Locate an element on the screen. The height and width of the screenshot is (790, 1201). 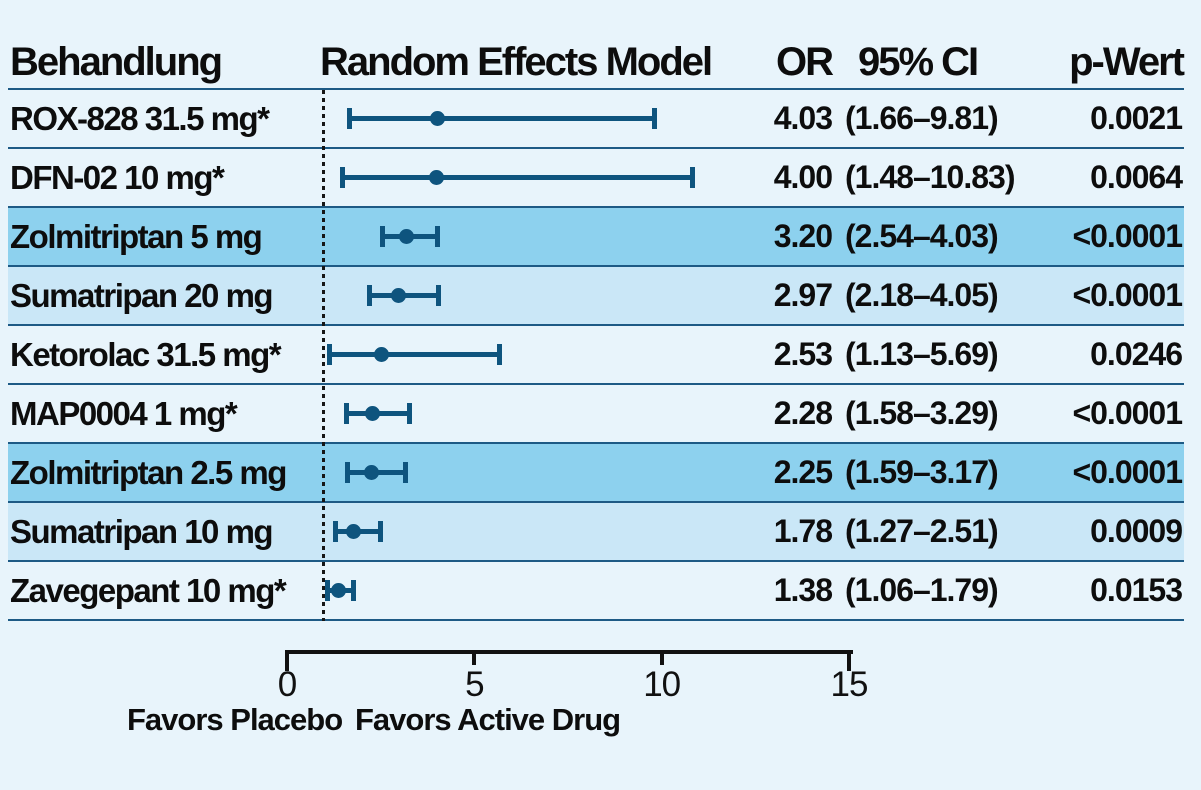
axis-tick-label: 5 is located at coordinates (474, 684).